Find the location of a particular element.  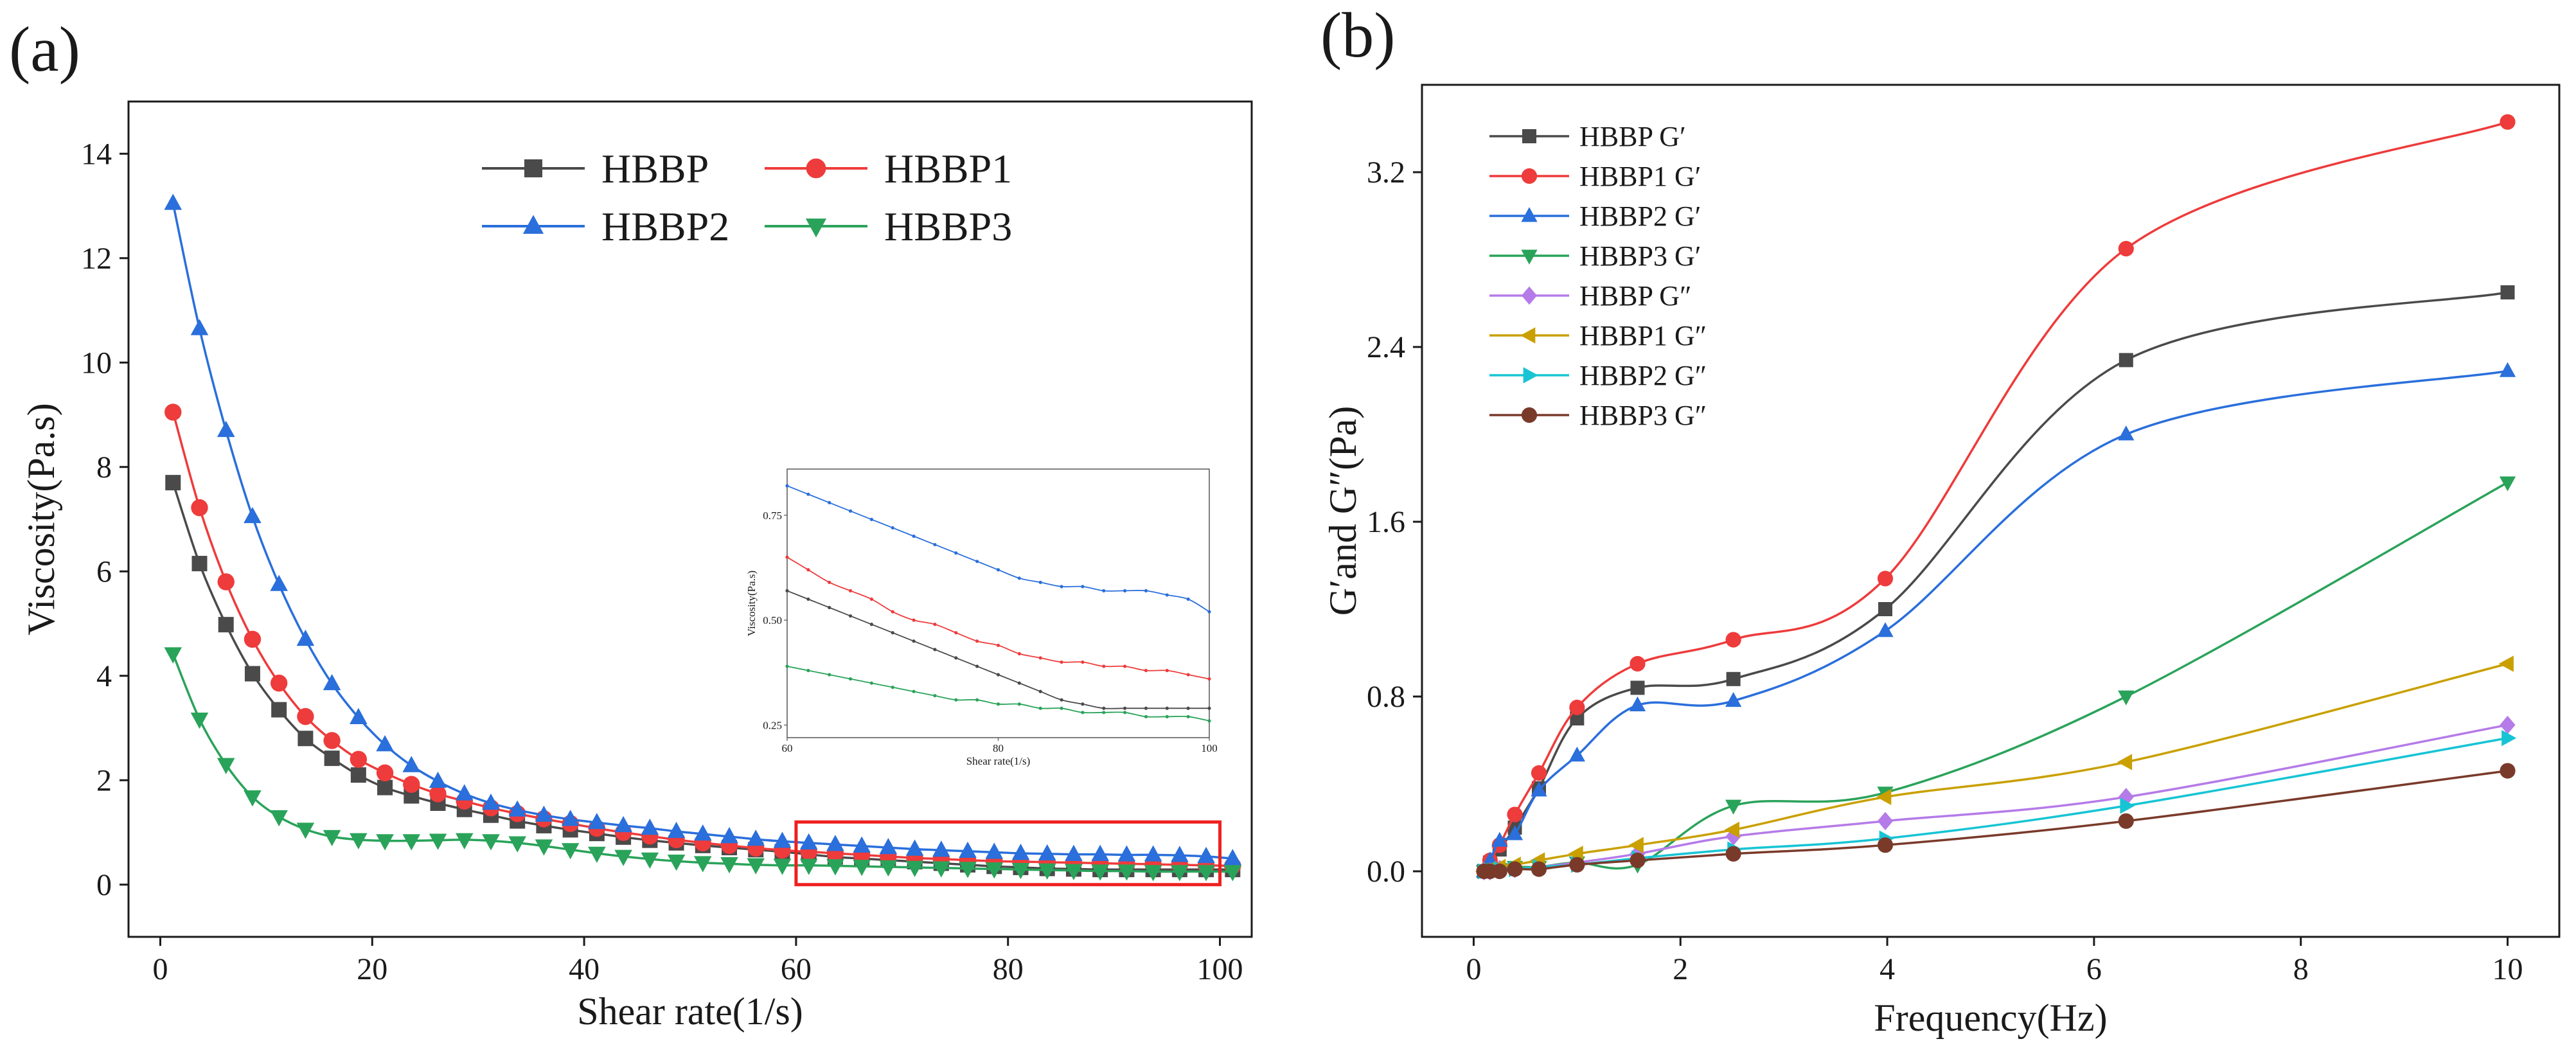

x-tick-label-a: 0 is located at coordinates (160, 969).